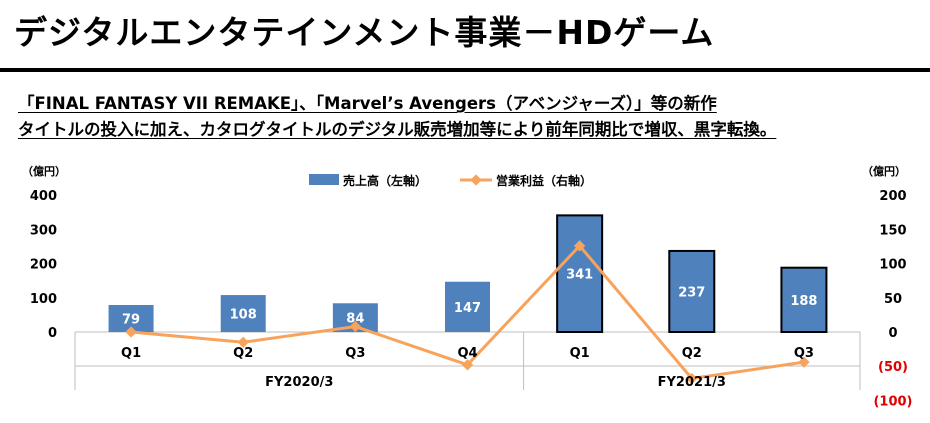  Describe the element at coordinates (892, 196) in the screenshot. I see `right-tick-label: 200` at that location.